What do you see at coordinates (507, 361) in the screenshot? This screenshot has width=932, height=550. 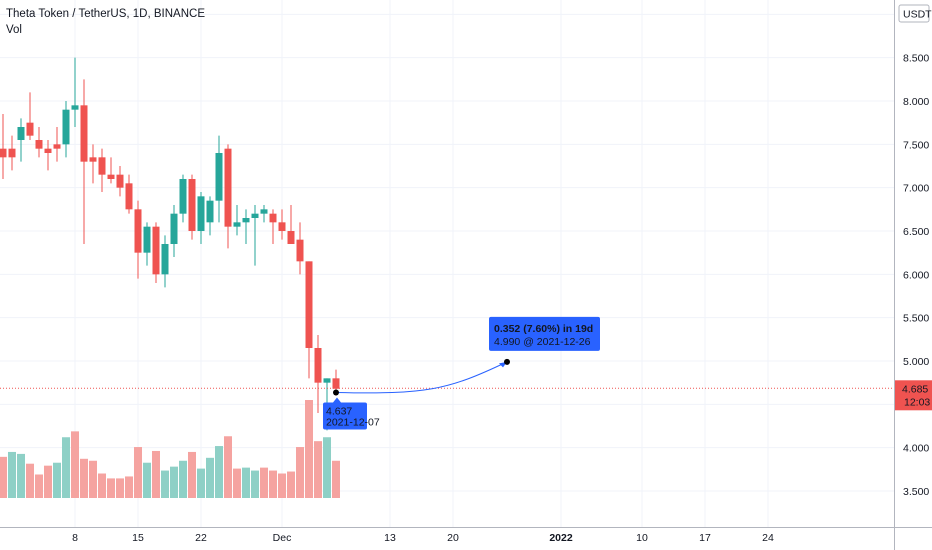 I see `projection-end-point` at bounding box center [507, 361].